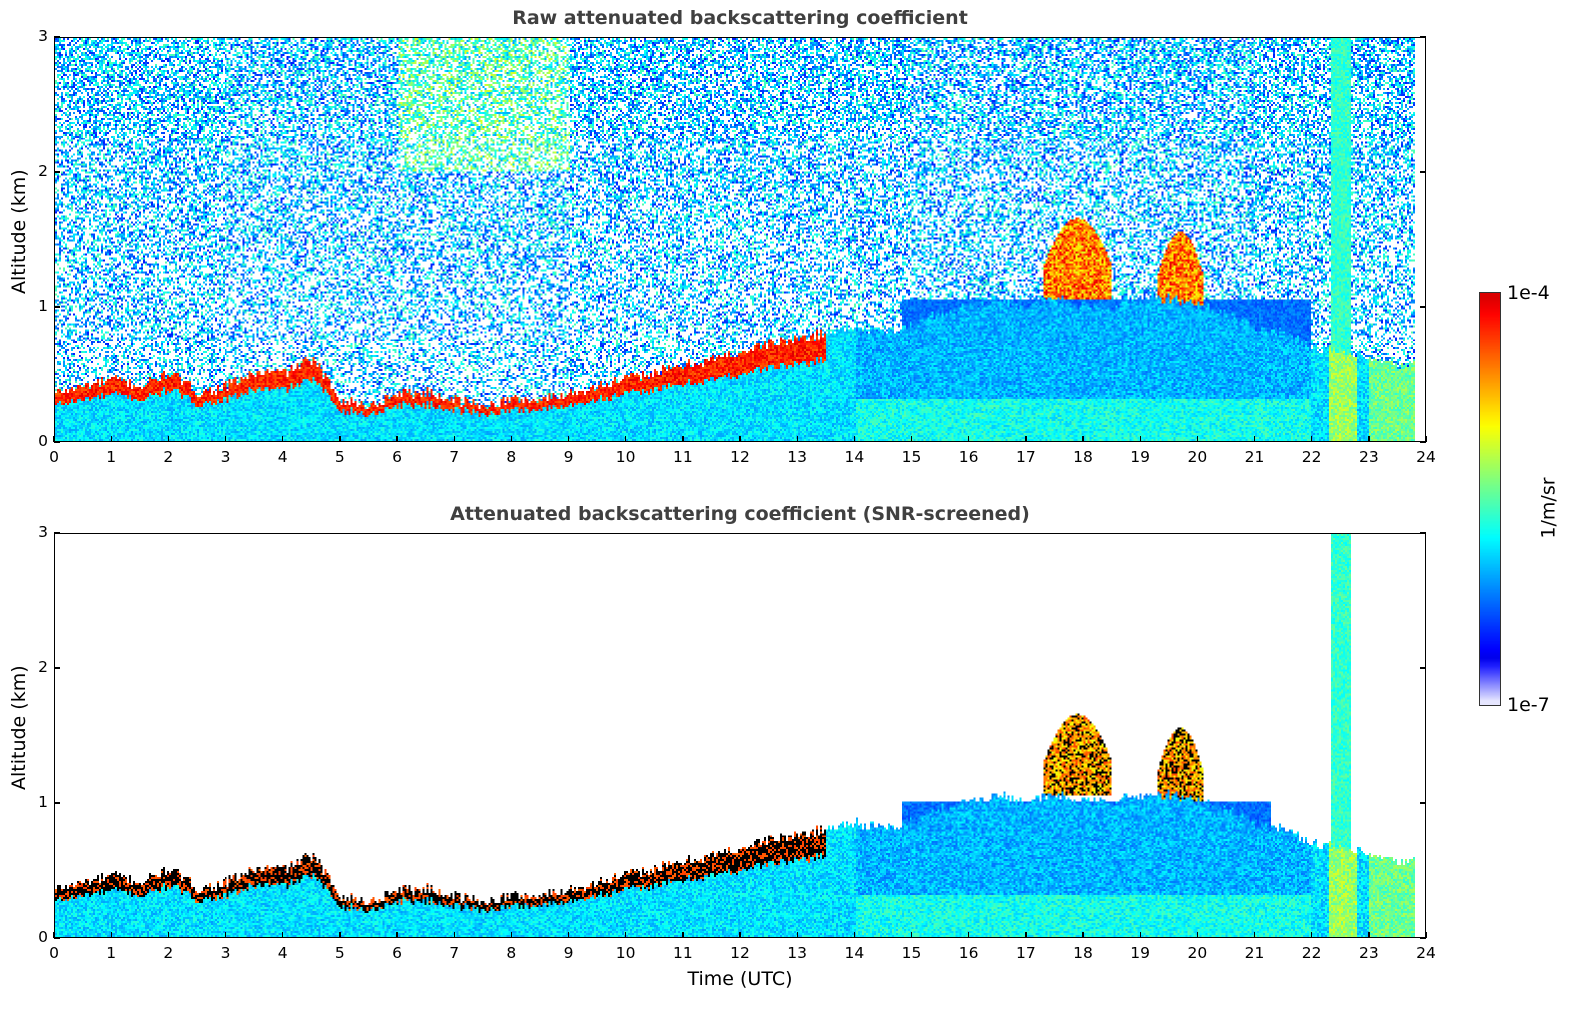 The width and height of the screenshot is (1595, 1020). What do you see at coordinates (19, 727) in the screenshot?
I see `y-axis-label-screened: Altitude (km)` at bounding box center [19, 727].